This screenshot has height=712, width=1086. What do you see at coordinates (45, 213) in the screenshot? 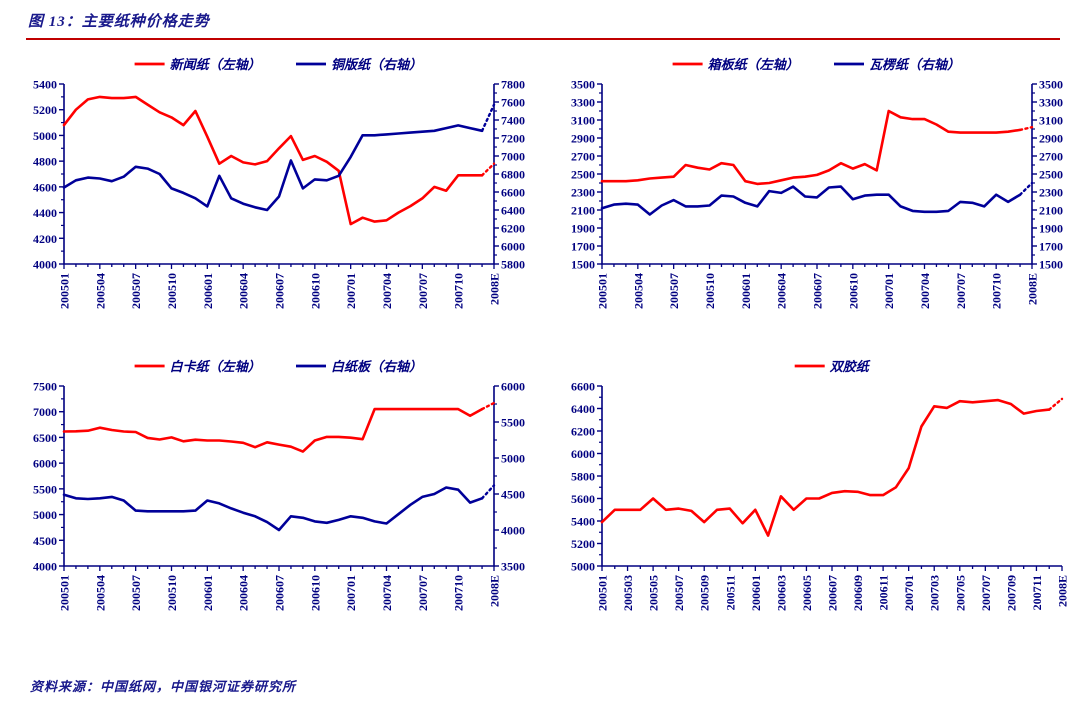
I see `y-tick-label: 4400` at bounding box center [45, 213].